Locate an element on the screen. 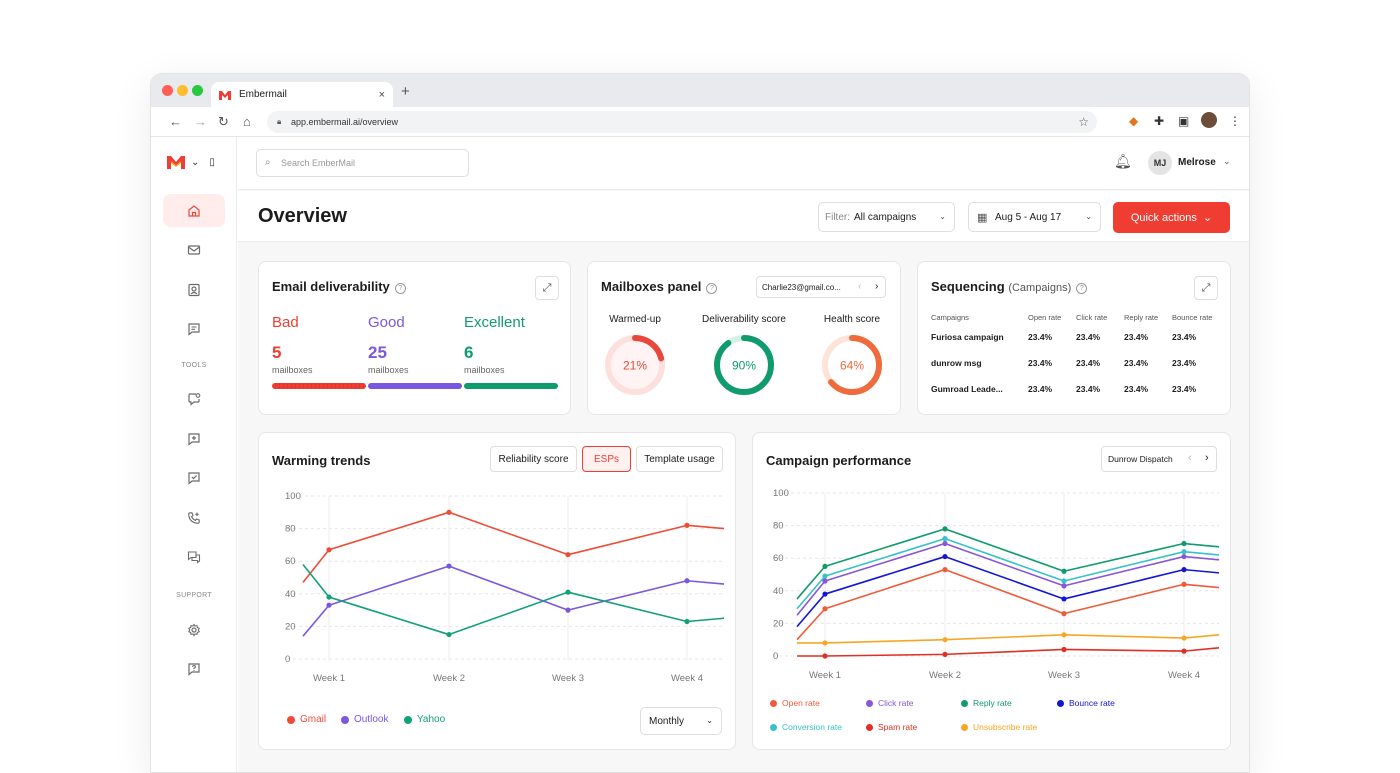 The height and width of the screenshot is (773, 1400). tab-title: Embermail is located at coordinates (263, 94).